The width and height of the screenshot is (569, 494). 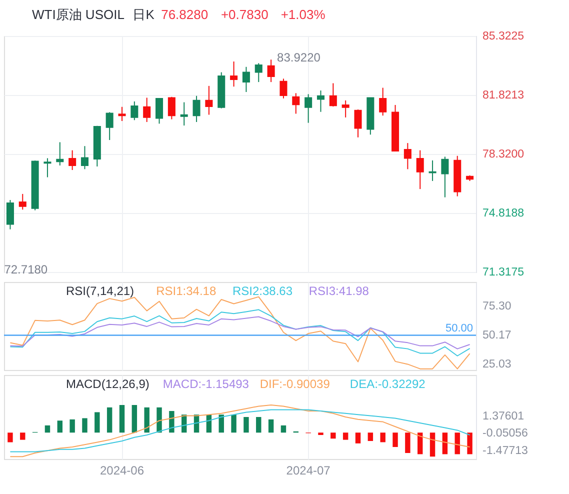 What do you see at coordinates (143, 14) in the screenshot?
I see `chart-subtitle: 日K` at bounding box center [143, 14].